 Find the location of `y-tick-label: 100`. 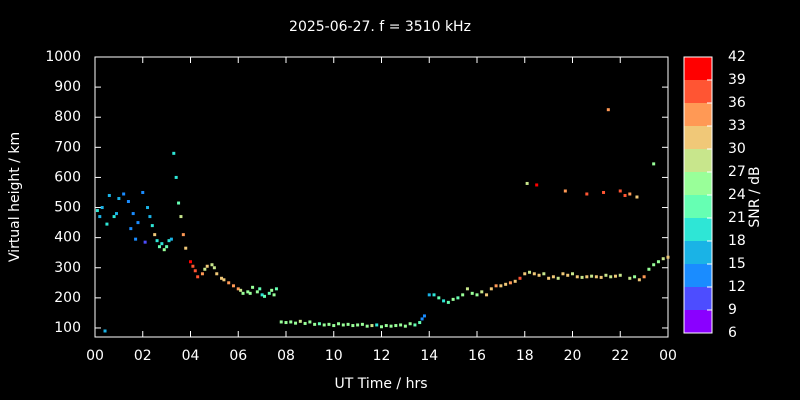

y-tick-label: 100 is located at coordinates (67, 328).